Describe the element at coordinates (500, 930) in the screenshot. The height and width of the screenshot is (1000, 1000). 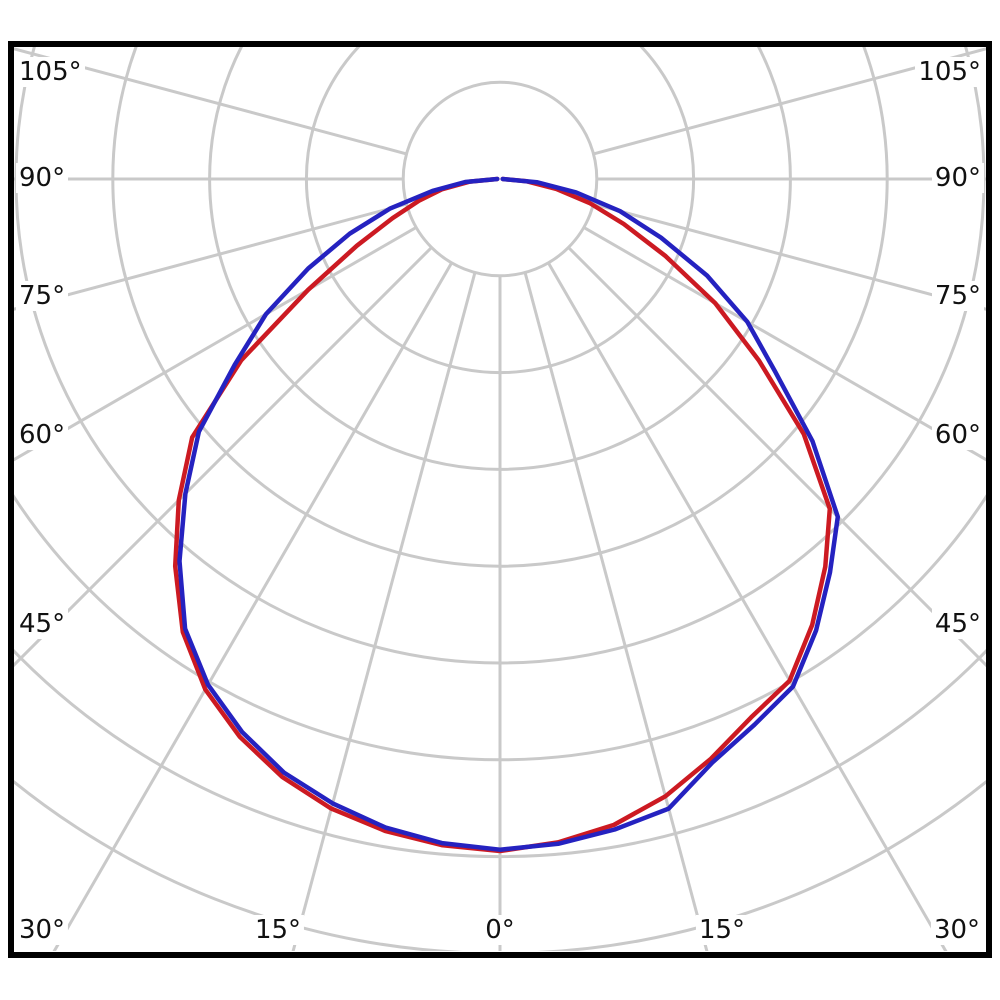
I see `angle-label: 0°` at that location.